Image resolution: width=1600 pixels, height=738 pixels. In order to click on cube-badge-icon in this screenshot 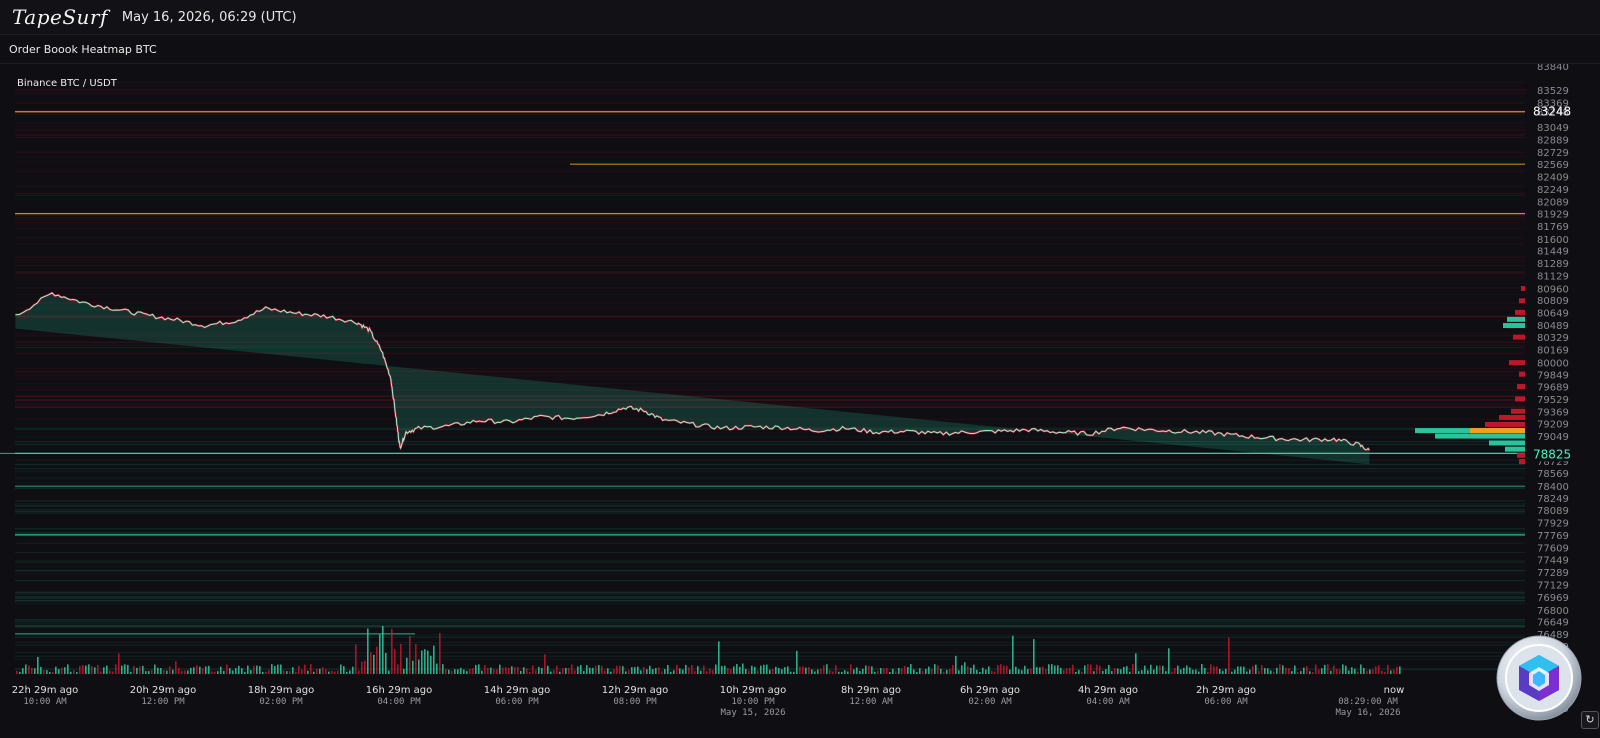, I will do `click(1539, 678)`.